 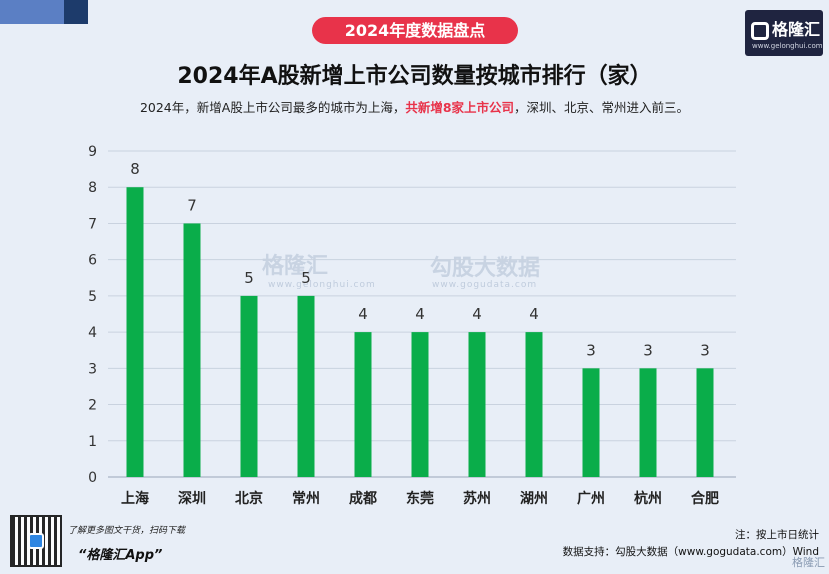 What do you see at coordinates (363, 404) in the screenshot?
I see `bar-成都` at bounding box center [363, 404].